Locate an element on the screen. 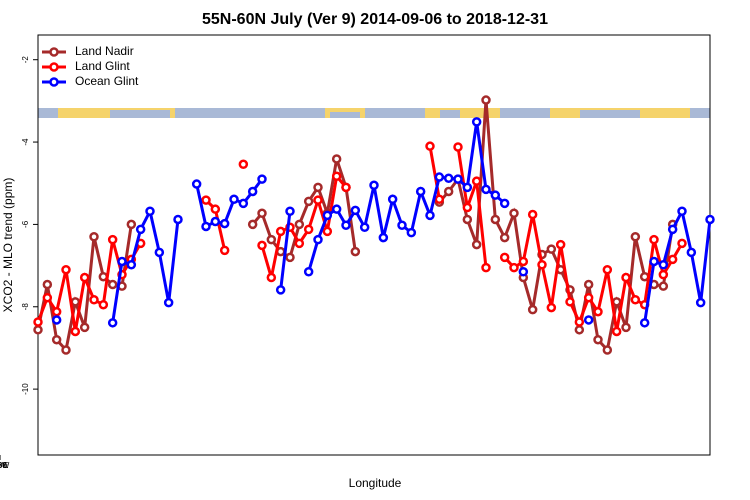  legend-label: Land Glint is located at coordinates (102, 66).